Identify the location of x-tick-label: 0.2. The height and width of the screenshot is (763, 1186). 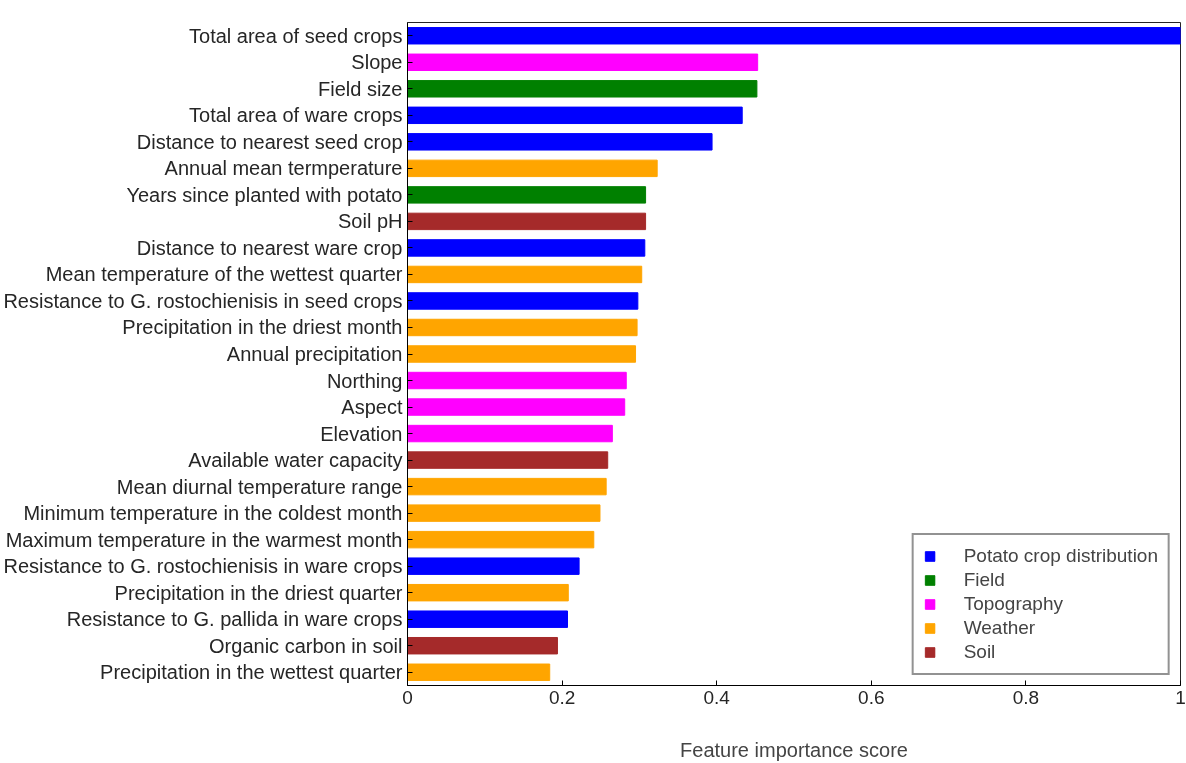
(562, 697).